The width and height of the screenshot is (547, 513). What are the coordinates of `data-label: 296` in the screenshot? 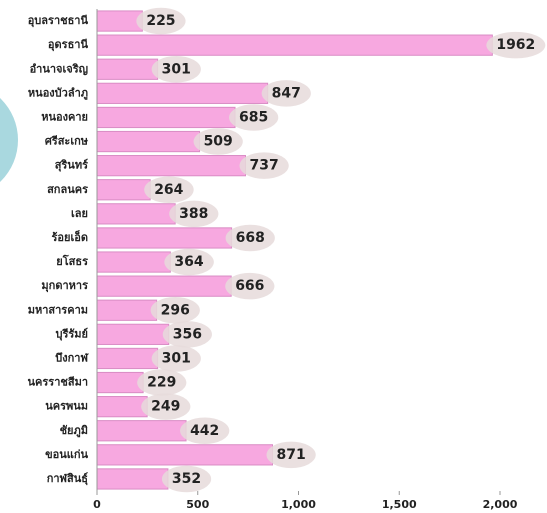 It's located at (175, 310).